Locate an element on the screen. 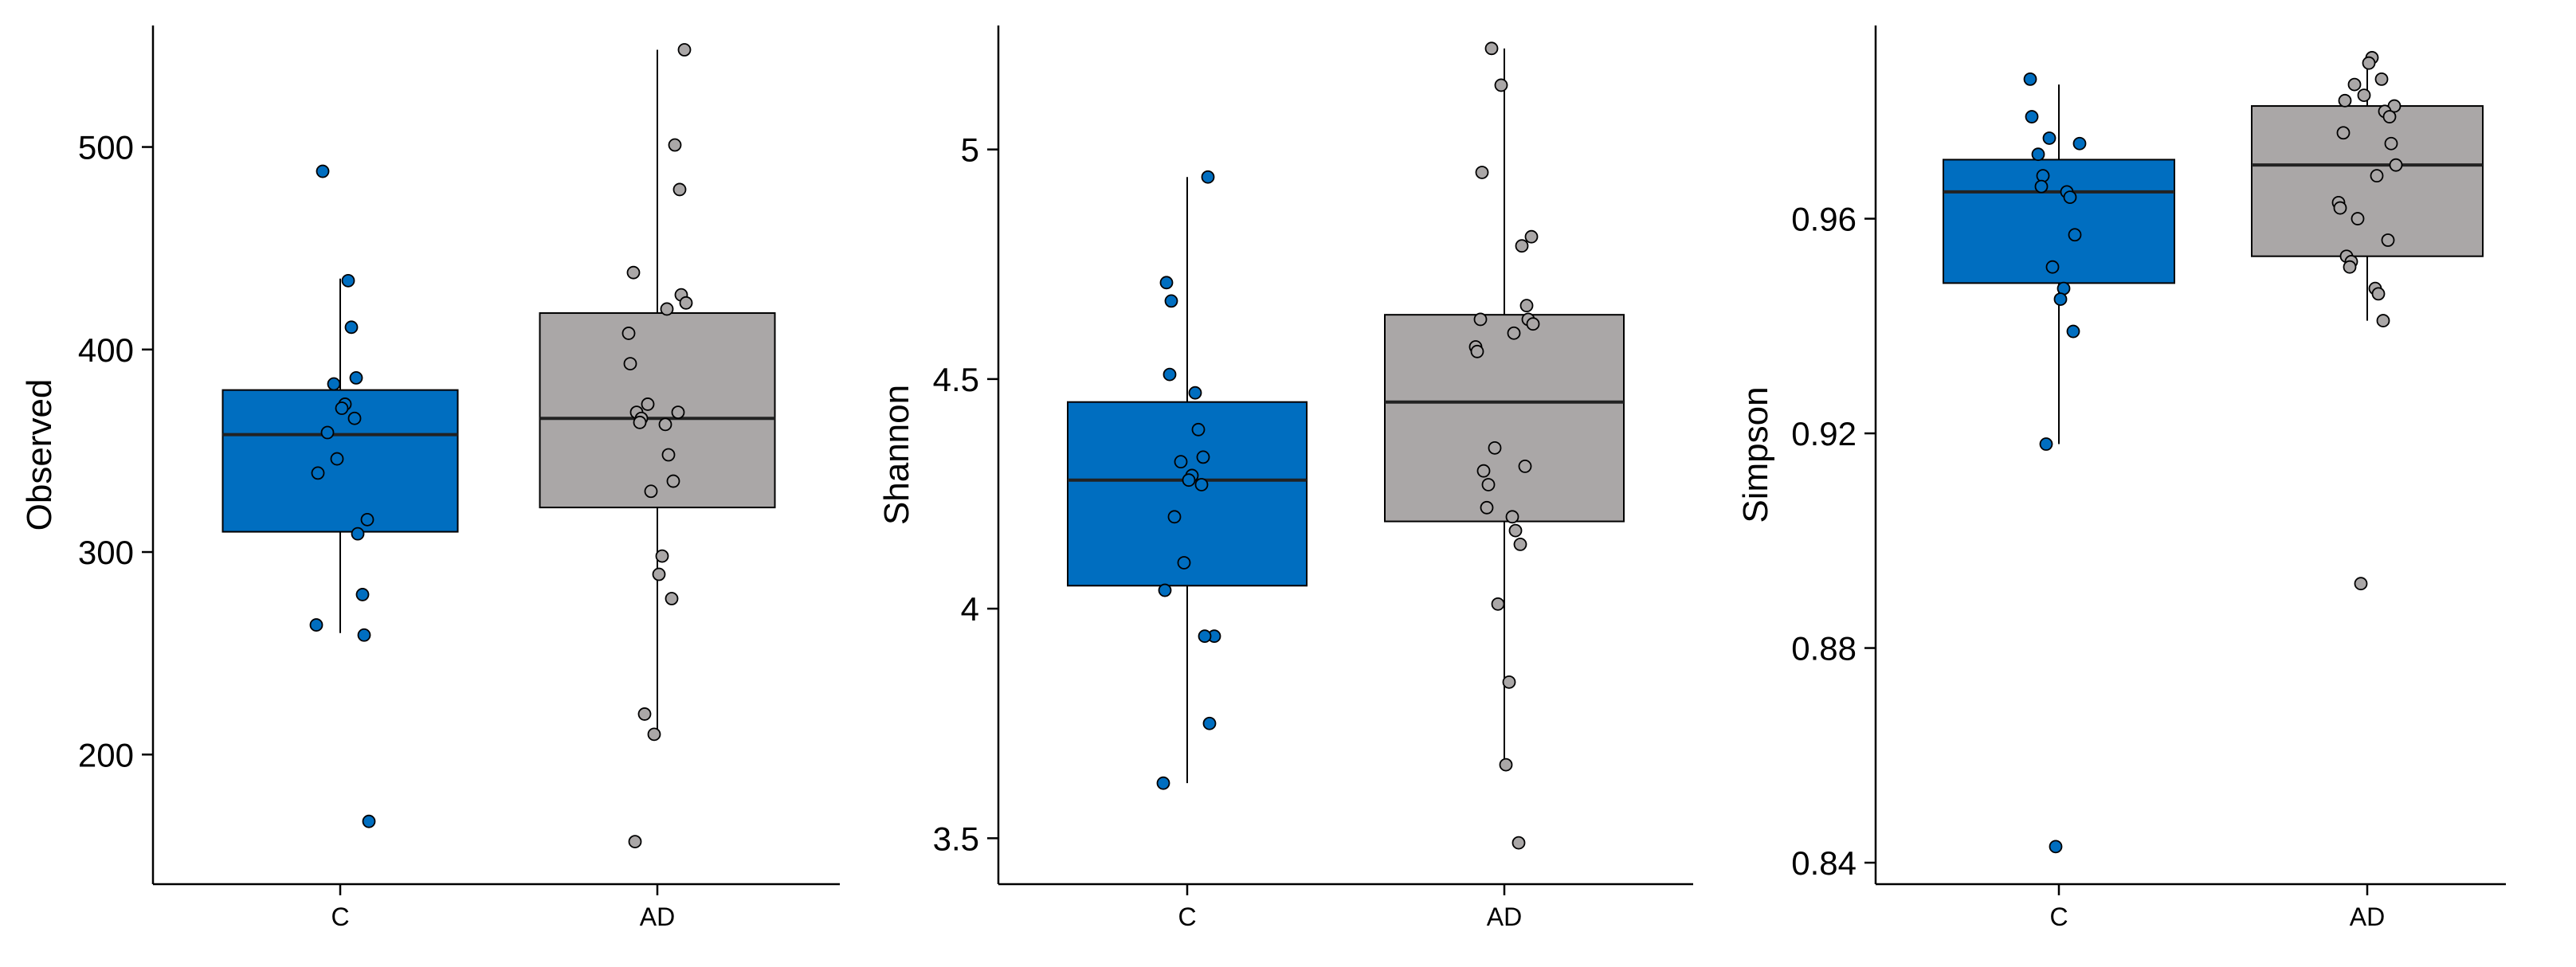  y-tick-label: 300 is located at coordinates (106, 552).